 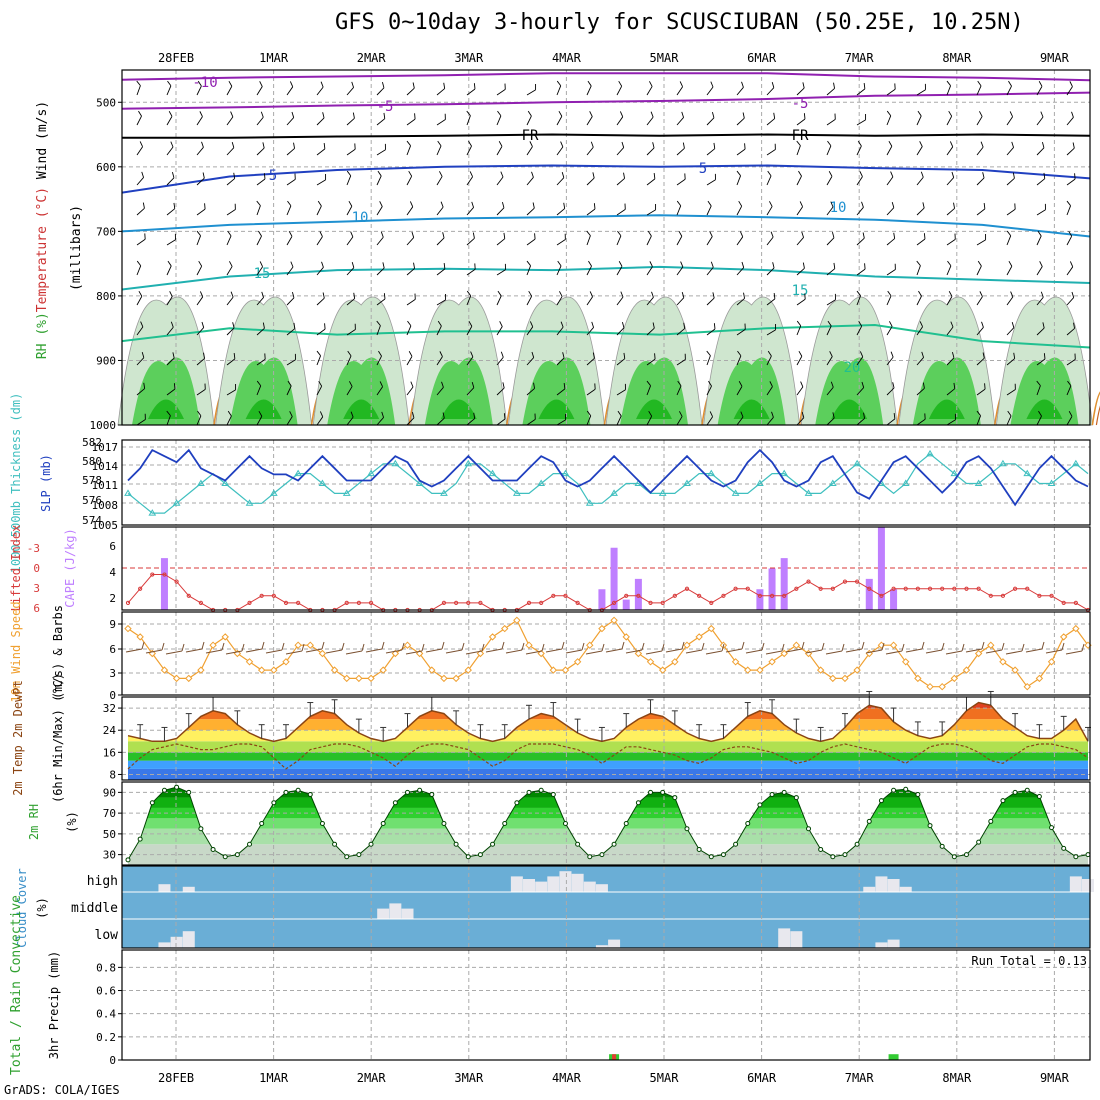 What do you see at coordinates (106, 102) in the screenshot?
I see `upper-tick-label-0: 500` at bounding box center [106, 102].